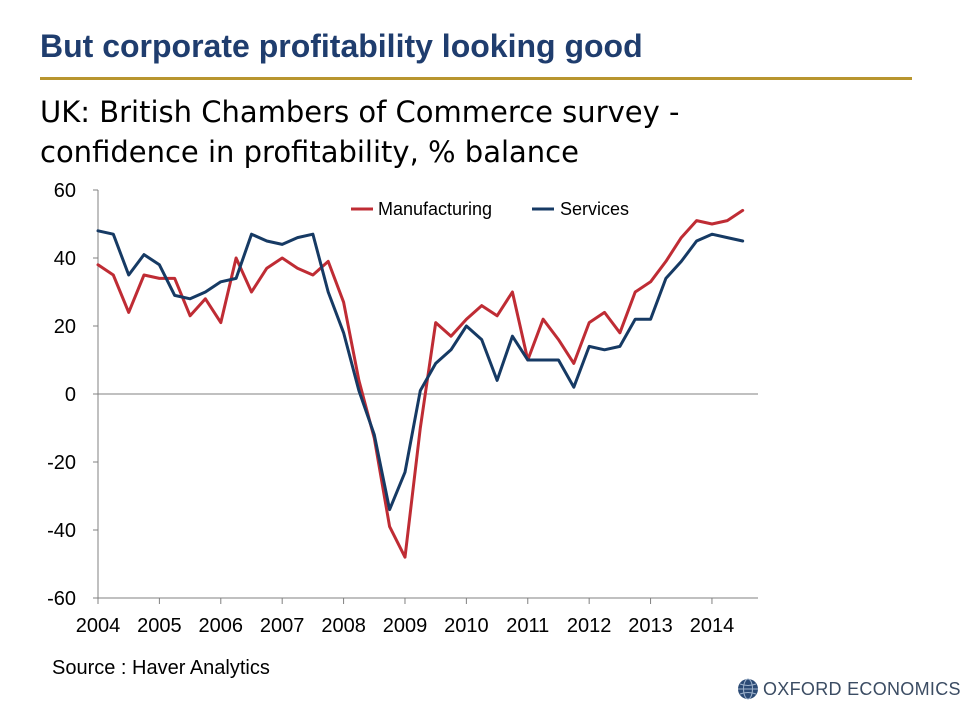 Image resolution: width=960 pixels, height=720 pixels. I want to click on slide-title: But corporate profitability looking good, so click(341, 46).